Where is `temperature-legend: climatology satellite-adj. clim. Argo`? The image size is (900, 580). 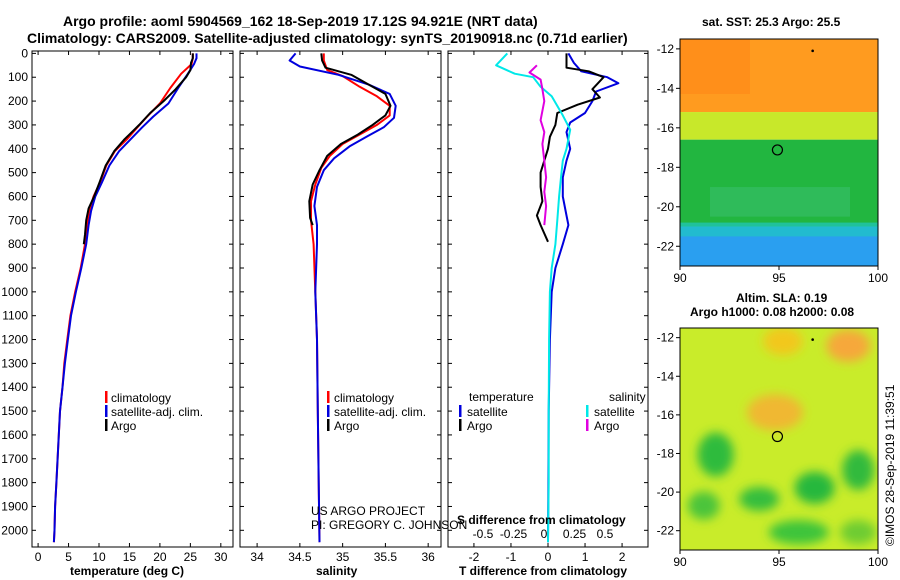
temperature-legend: climatology satellite-adj. clim. Argo is located at coordinates (154, 412).